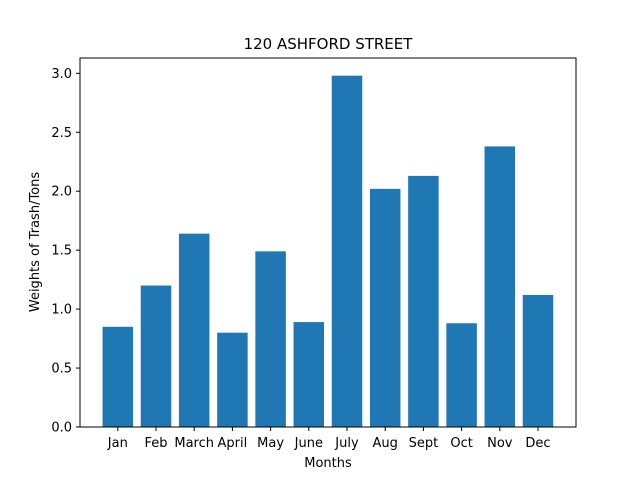 This screenshot has width=640, height=480. Describe the element at coordinates (309, 374) in the screenshot. I see `bar-june` at that location.